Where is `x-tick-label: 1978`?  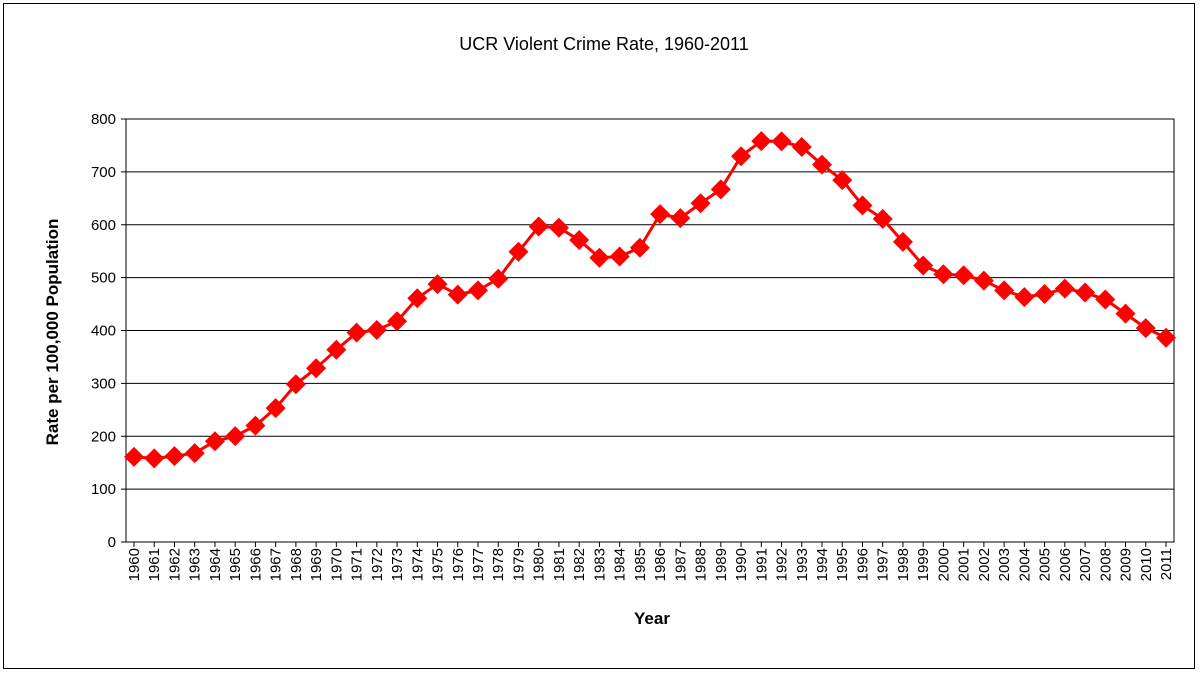 x-tick-label: 1978 is located at coordinates (498, 564).